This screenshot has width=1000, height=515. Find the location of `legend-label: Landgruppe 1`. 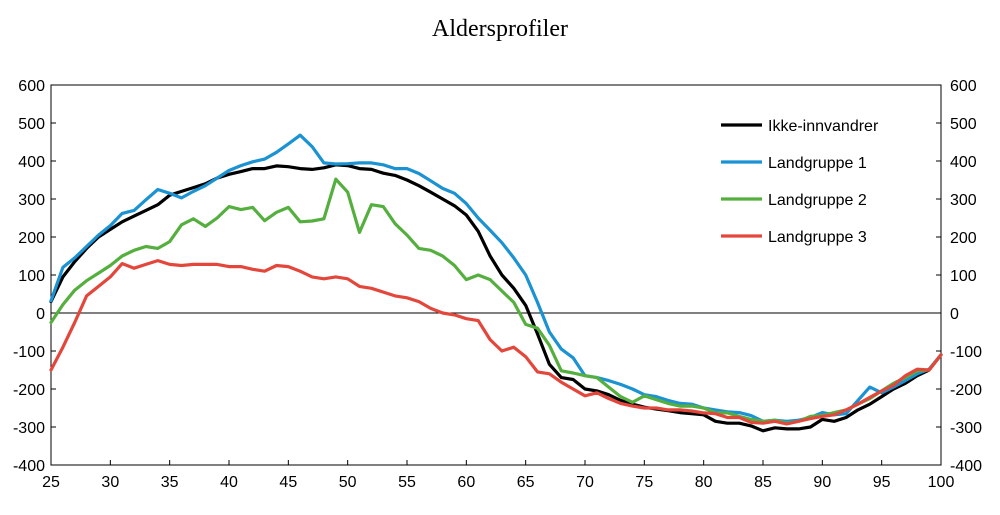

legend-label: Landgruppe 1 is located at coordinates (817, 163).